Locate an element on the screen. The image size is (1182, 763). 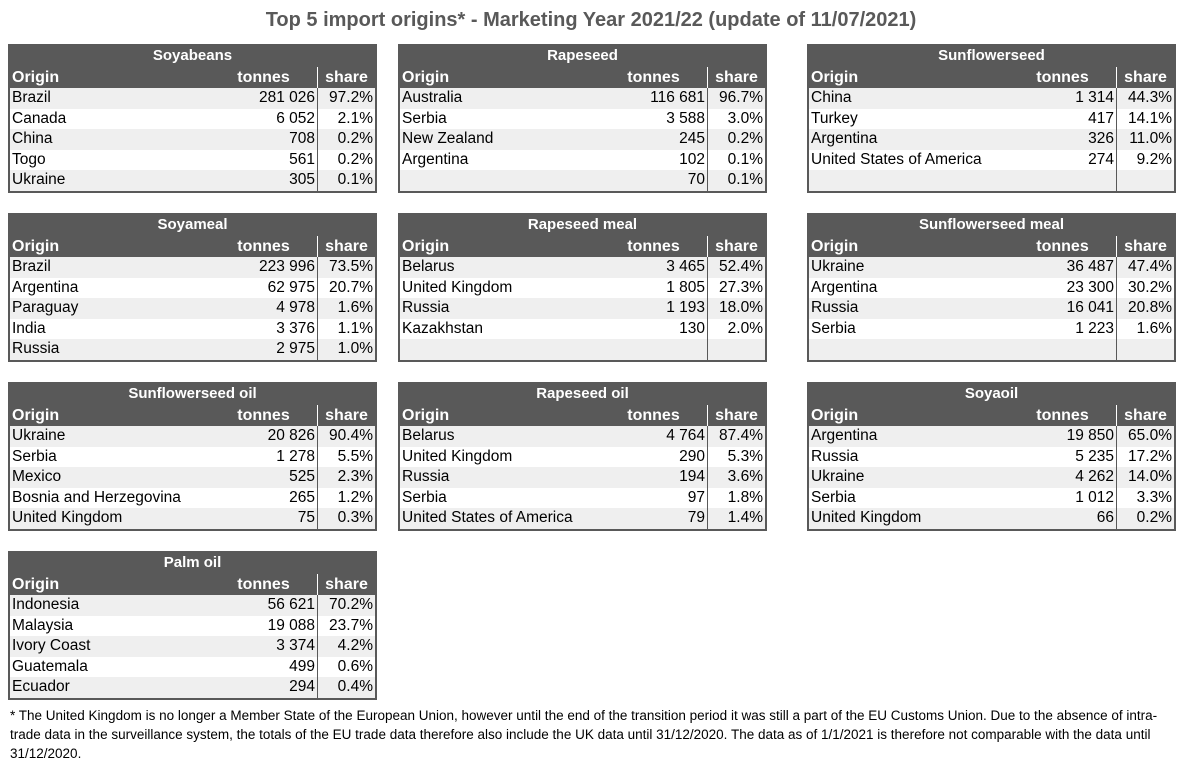
table-row: Malaysia 19 088 23.7% is located at coordinates (192, 626).